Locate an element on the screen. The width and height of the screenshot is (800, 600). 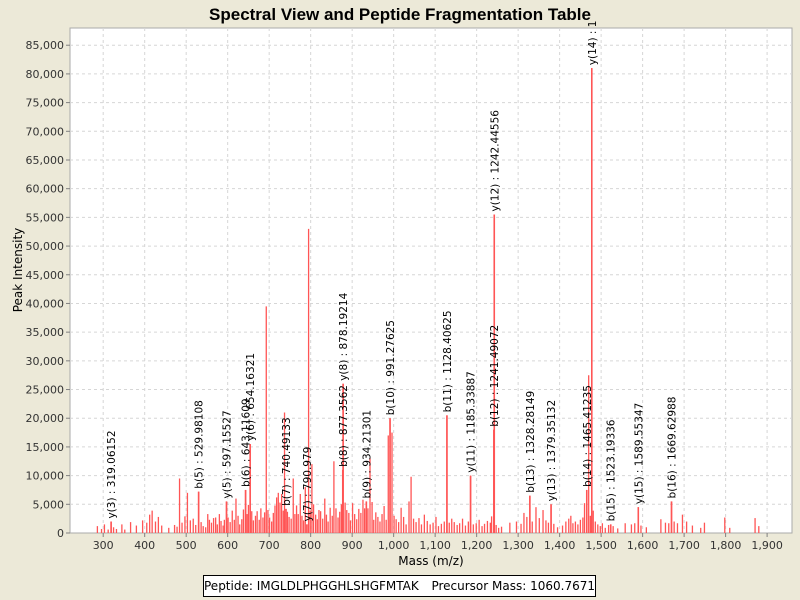
peak-annotation-label: y(11) : 1185.33887 is located at coordinates (472, 421).